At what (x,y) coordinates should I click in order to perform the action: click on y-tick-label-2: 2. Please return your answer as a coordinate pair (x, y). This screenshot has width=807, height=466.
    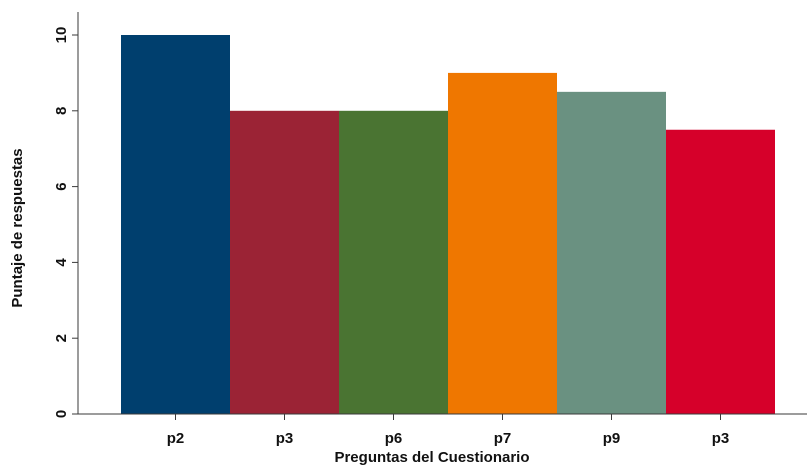
    Looking at the image, I should click on (61, 338).